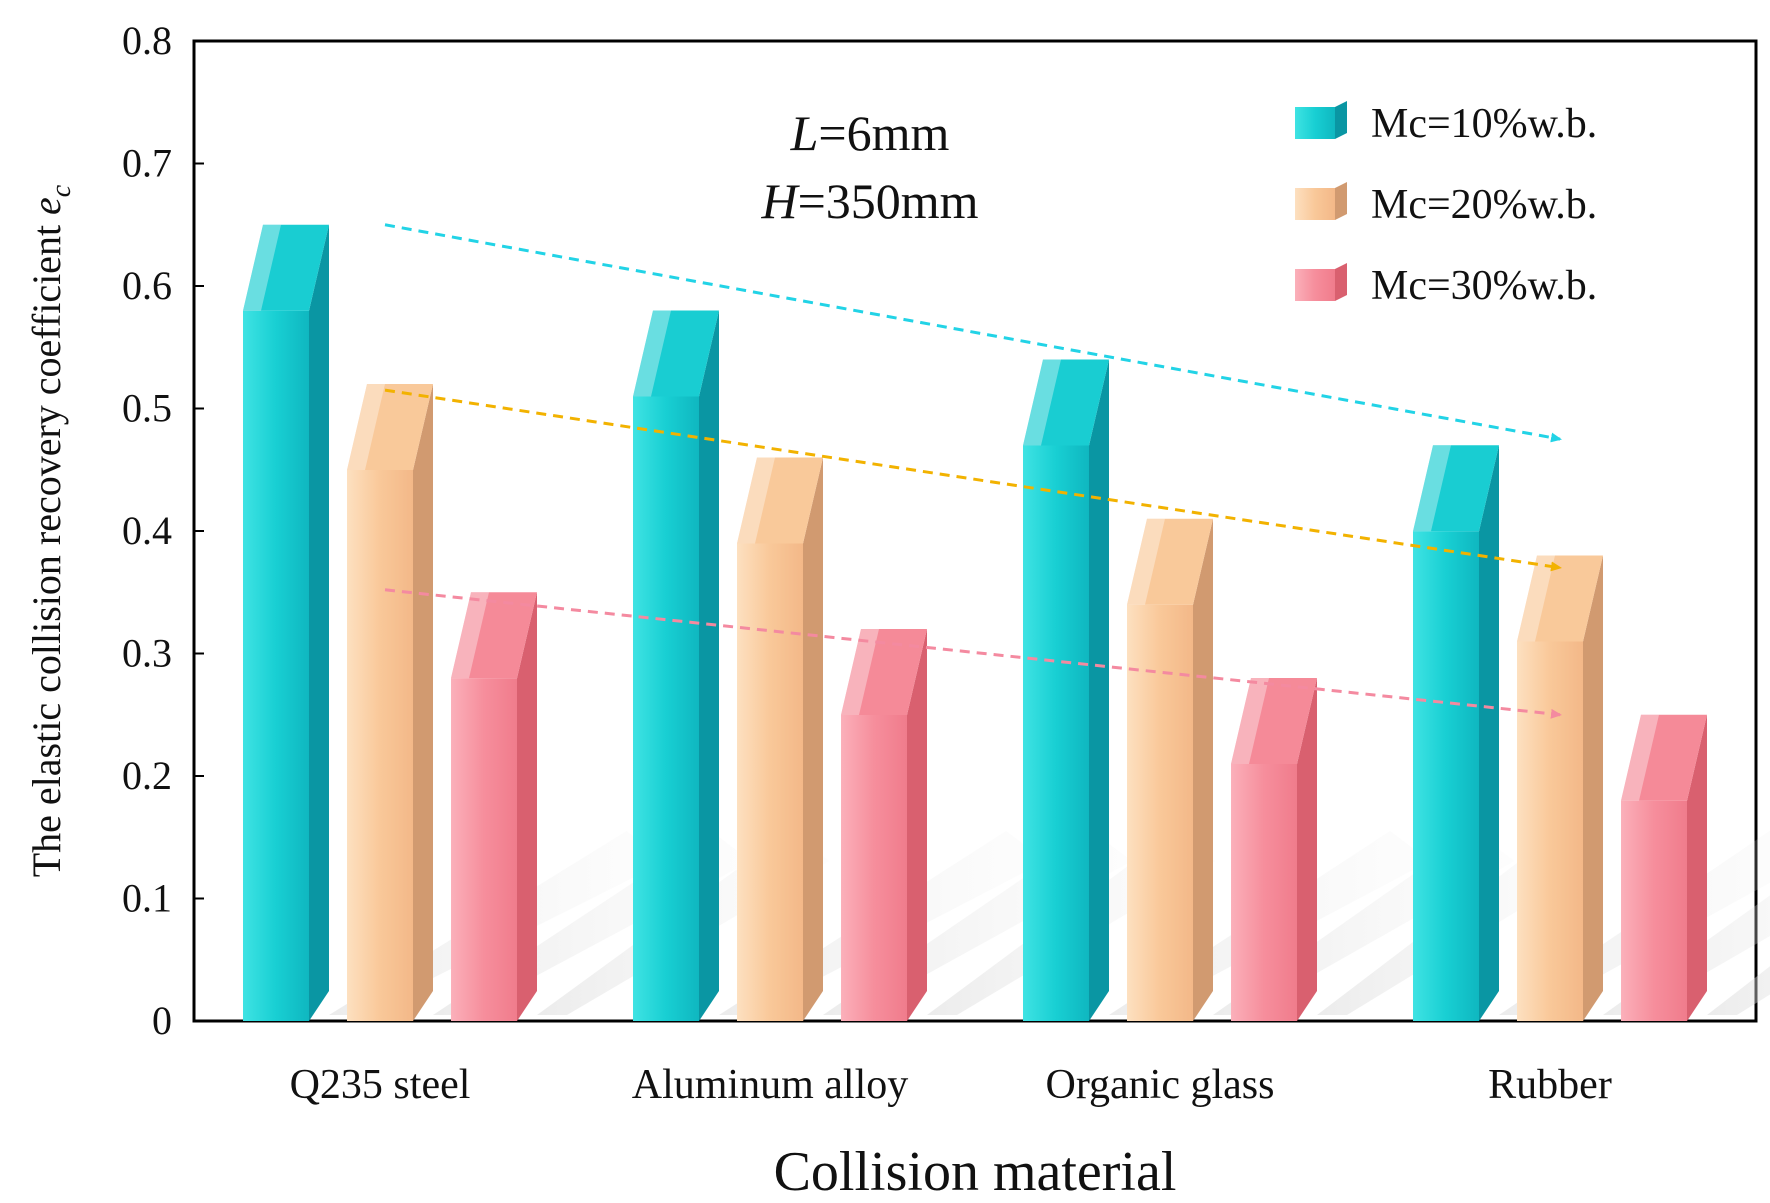  What do you see at coordinates (869, 201) in the screenshot?
I see `annotation-line2: H=350mm` at bounding box center [869, 201].